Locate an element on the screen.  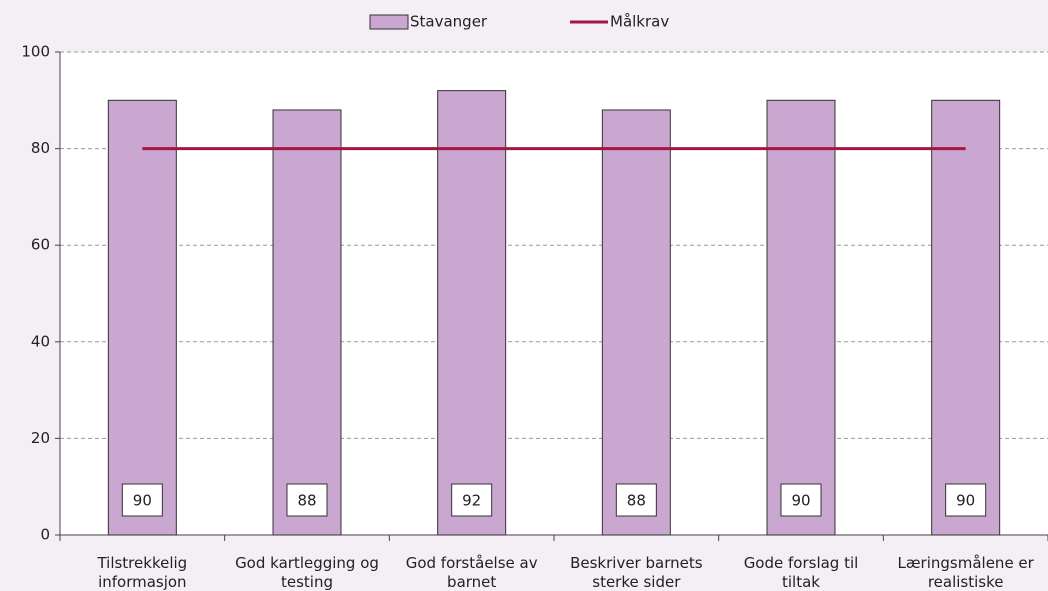
label-line: Beskriver barnets is located at coordinates (636, 563).